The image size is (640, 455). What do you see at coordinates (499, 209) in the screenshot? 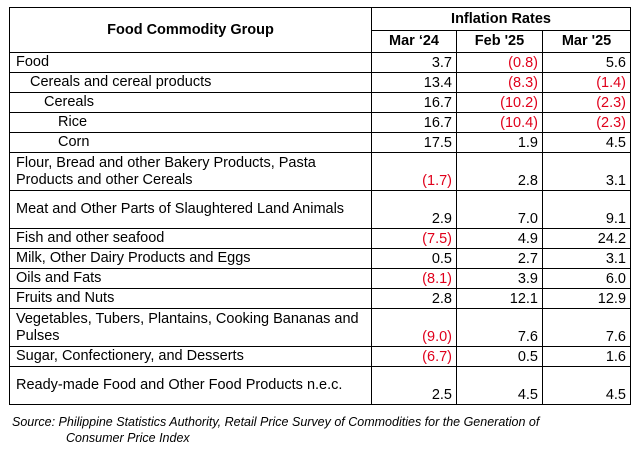
I see `row-value: 7.0` at bounding box center [499, 209].